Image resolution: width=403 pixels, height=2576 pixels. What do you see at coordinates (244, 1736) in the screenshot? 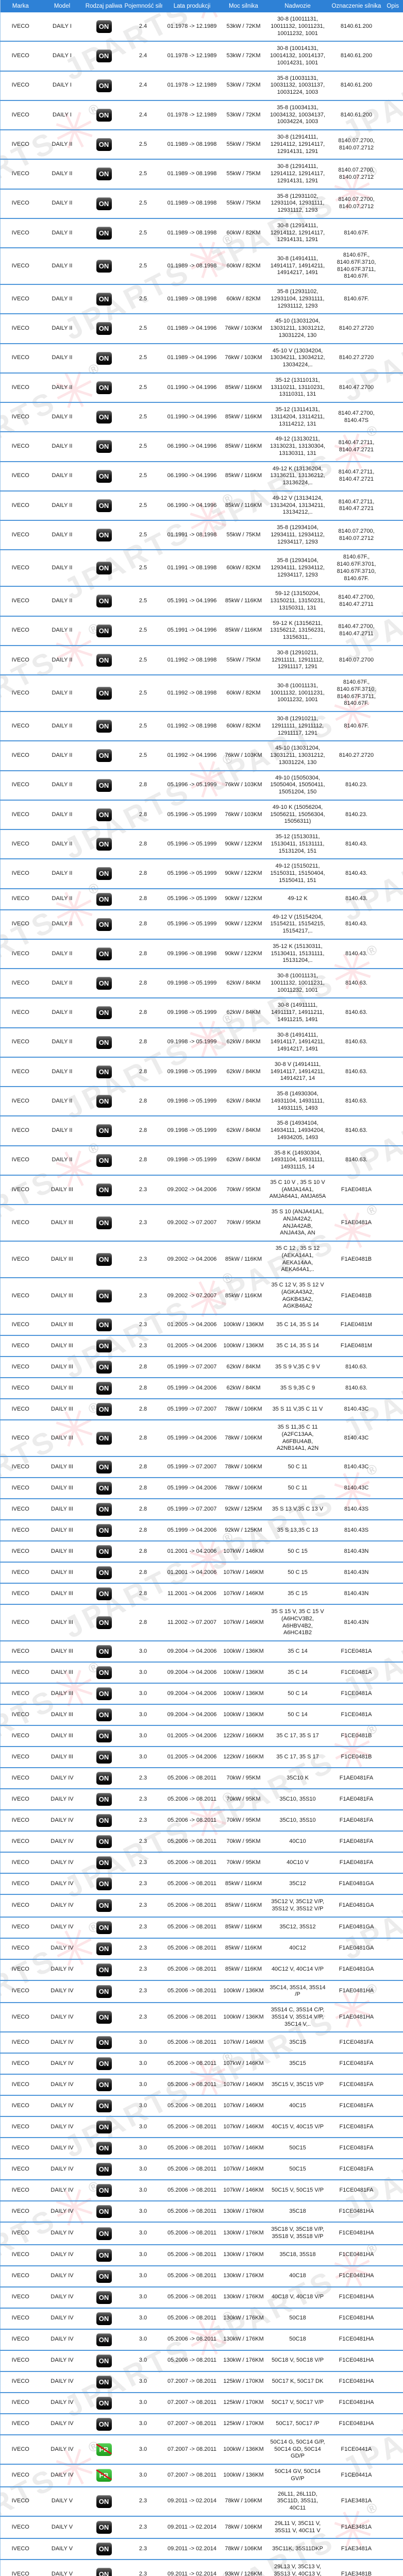
I see `cell-engine-power: 122kW / 166KM` at bounding box center [244, 1736].